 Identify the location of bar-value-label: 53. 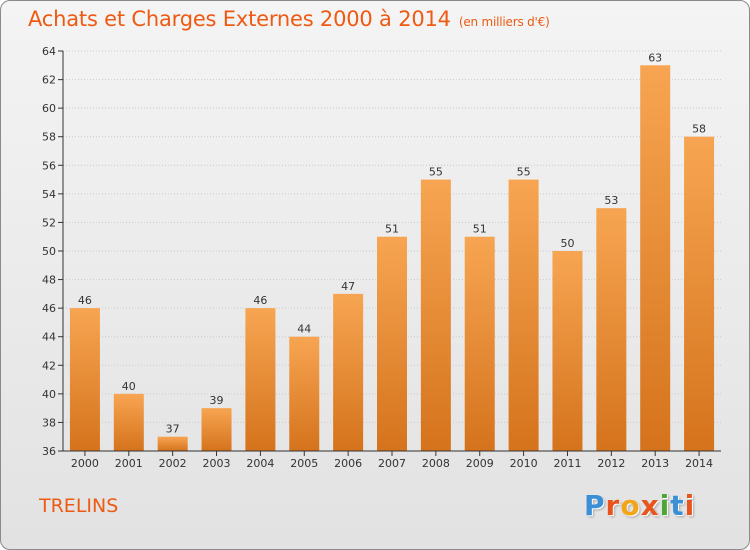
(611, 200).